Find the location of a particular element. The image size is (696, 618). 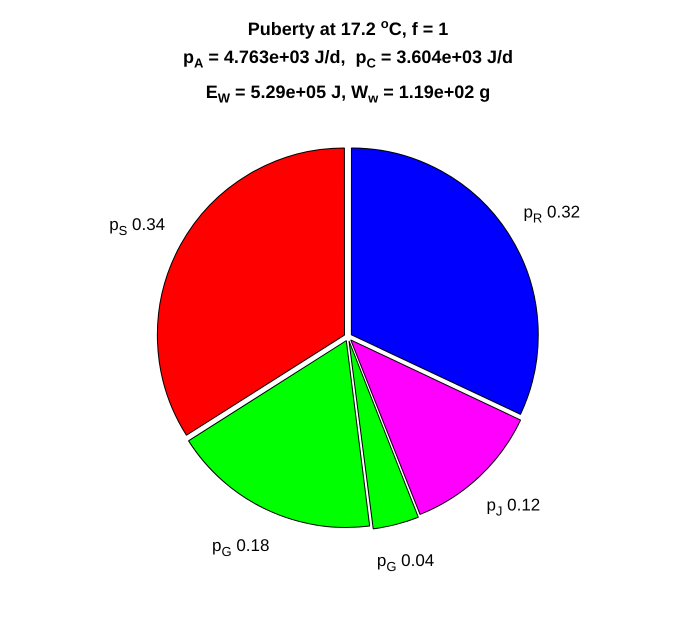

data-label: 0.04 is located at coordinates (415, 560).